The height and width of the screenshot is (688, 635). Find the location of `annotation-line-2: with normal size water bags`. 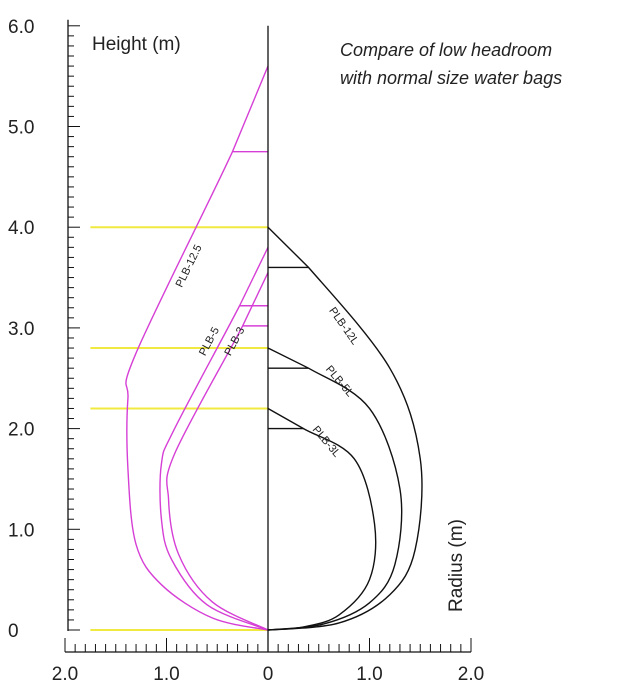

annotation-line-2: with normal size water bags is located at coordinates (451, 78).